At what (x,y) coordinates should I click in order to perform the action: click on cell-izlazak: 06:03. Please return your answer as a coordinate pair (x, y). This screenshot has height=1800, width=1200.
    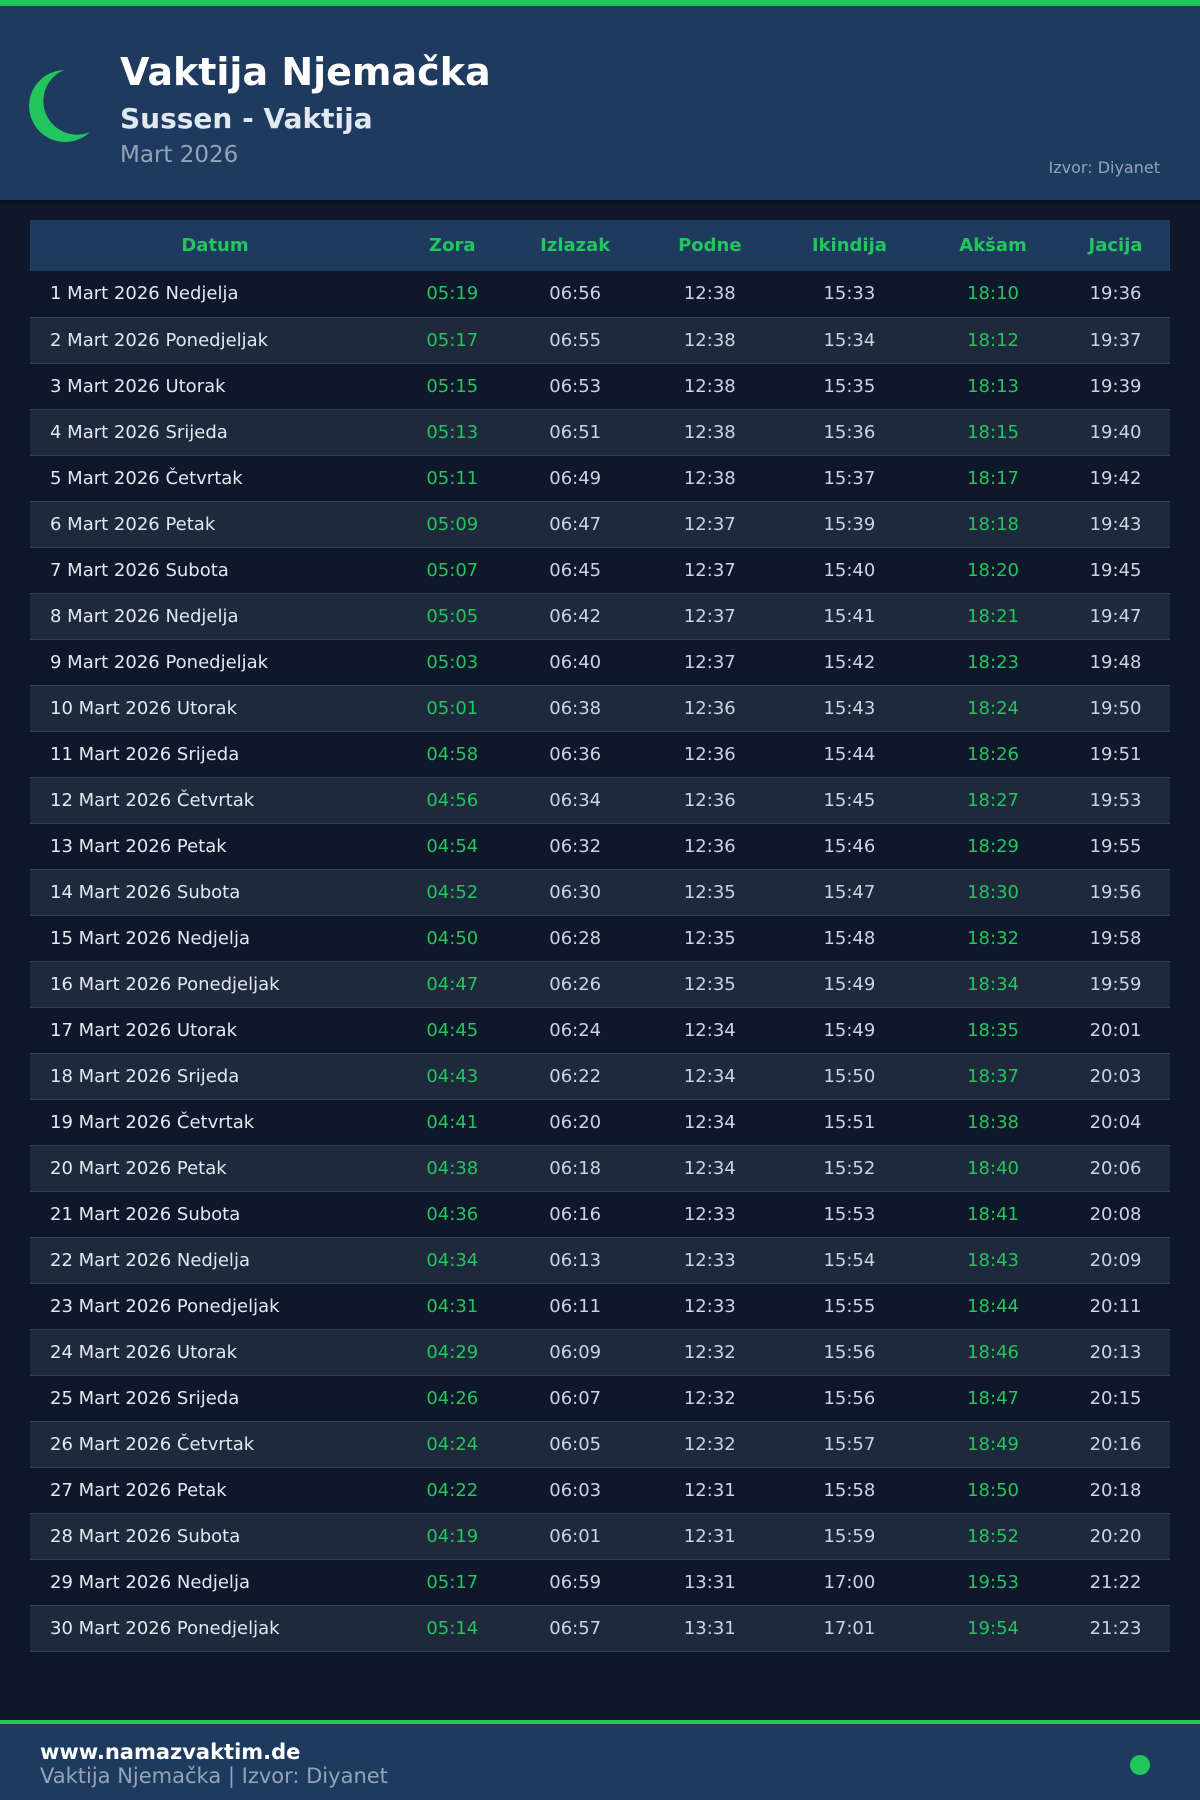
    Looking at the image, I should click on (575, 1490).